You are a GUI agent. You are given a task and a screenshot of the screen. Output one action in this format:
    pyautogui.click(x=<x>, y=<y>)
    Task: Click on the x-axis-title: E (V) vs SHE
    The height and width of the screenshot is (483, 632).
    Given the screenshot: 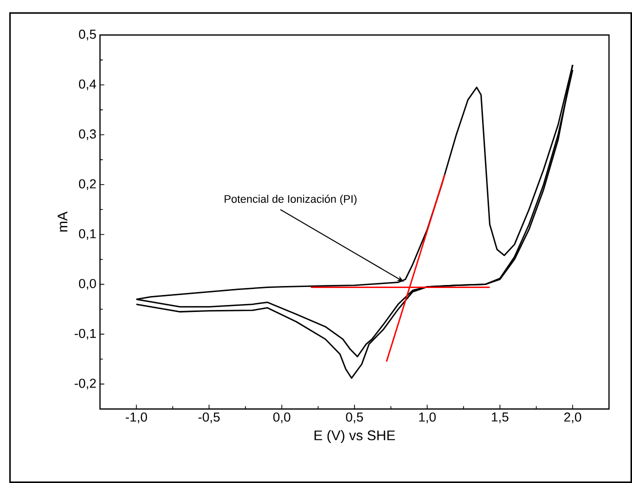 What is the action you would take?
    pyautogui.click(x=354, y=437)
    